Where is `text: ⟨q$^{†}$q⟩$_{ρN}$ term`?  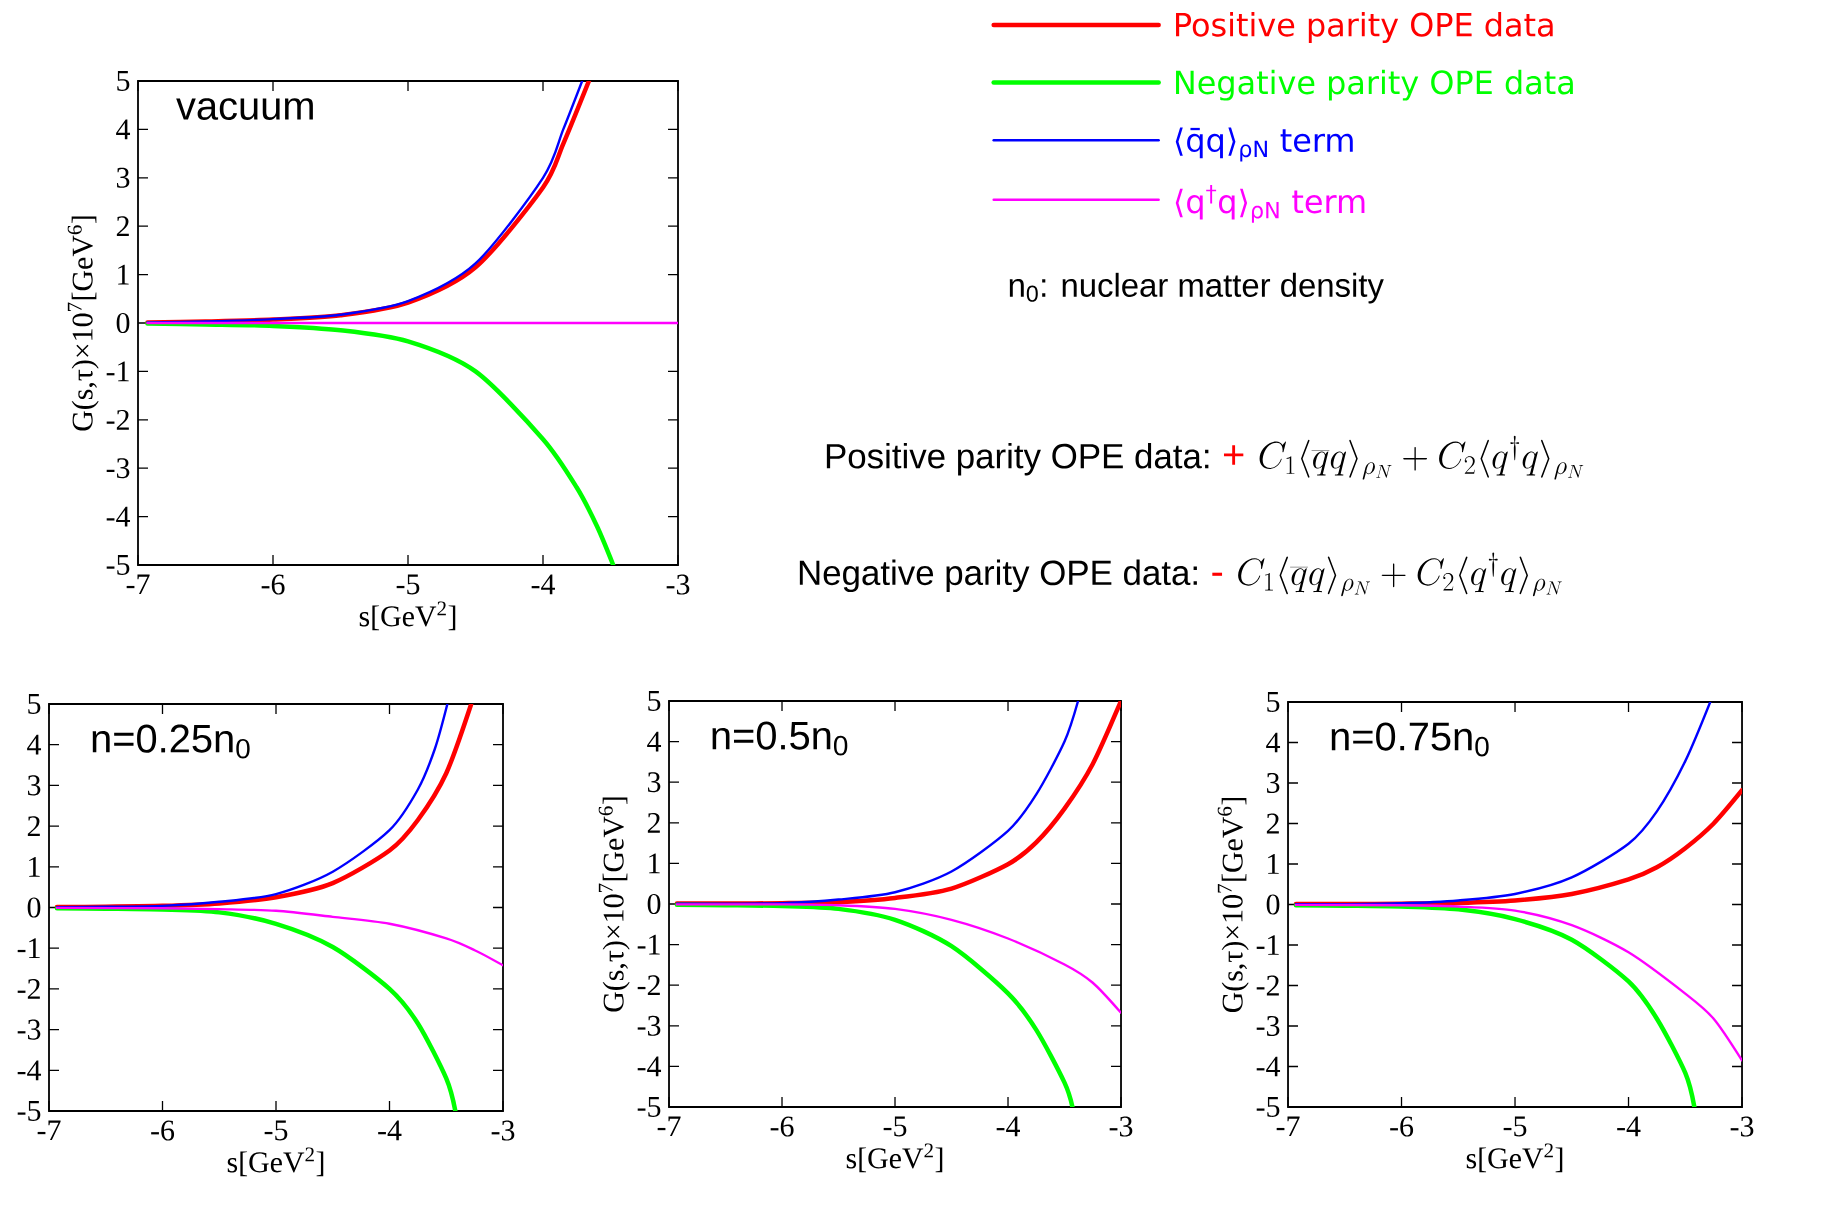 text: ⟨q$^{†}$q⟩$_{ρN}$ term is located at coordinates (1270, 204).